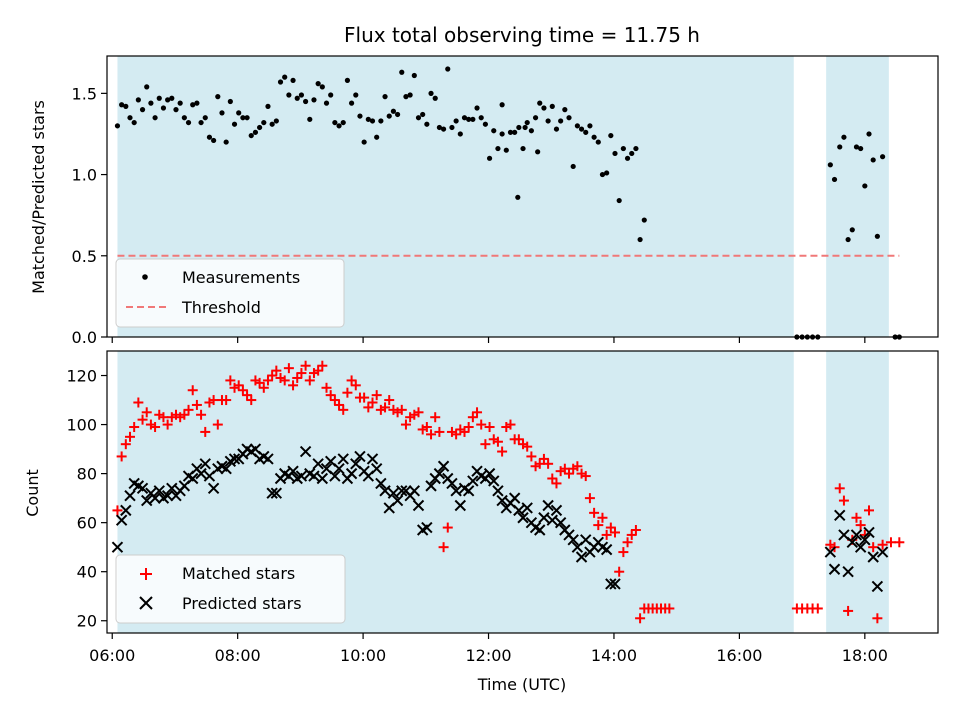  I want to click on top-legend-box, so click(230, 293).